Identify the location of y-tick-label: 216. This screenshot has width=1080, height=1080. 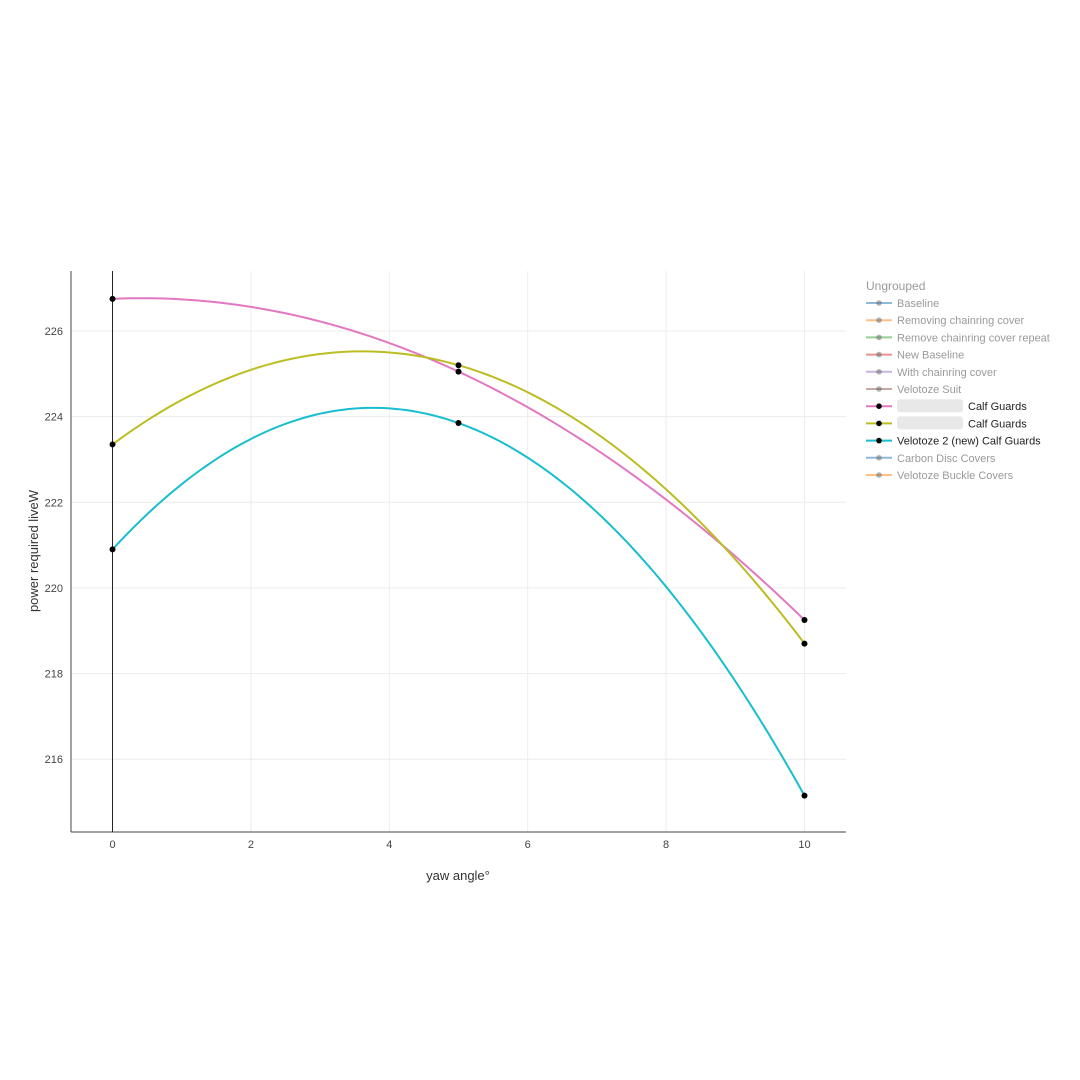
(54, 760).